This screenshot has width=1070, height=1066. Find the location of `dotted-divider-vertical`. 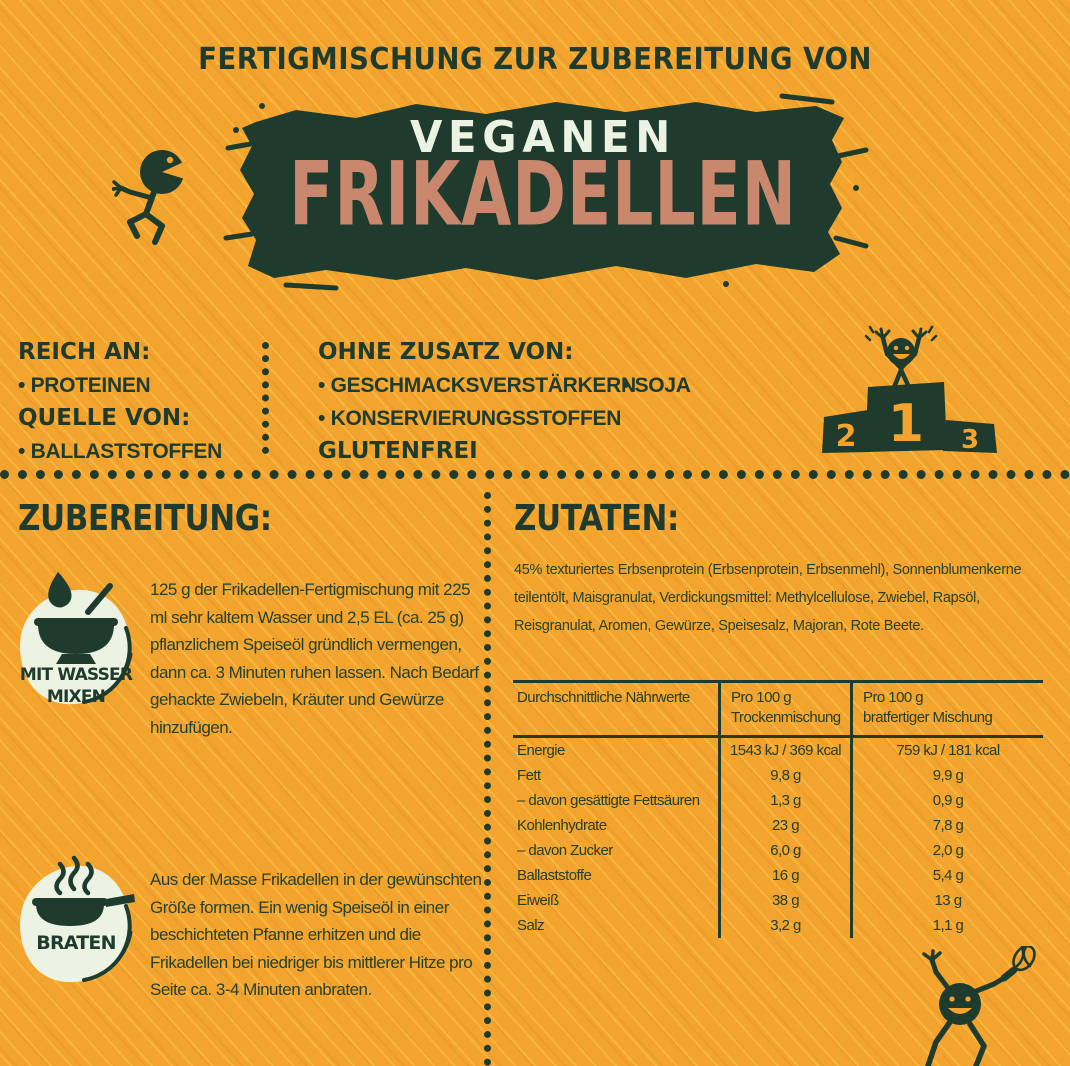

dotted-divider-vertical is located at coordinates (487, 779).